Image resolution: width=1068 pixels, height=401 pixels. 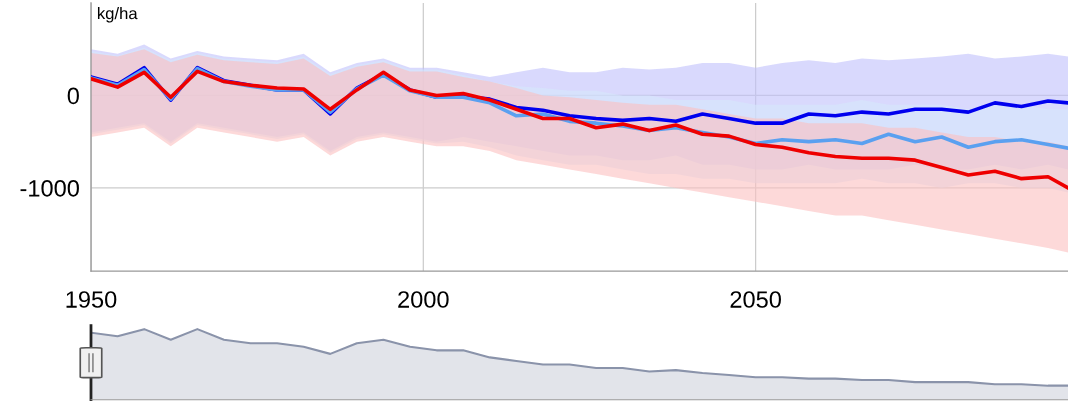 I want to click on x-tick-label: 2050, so click(x=755, y=299).